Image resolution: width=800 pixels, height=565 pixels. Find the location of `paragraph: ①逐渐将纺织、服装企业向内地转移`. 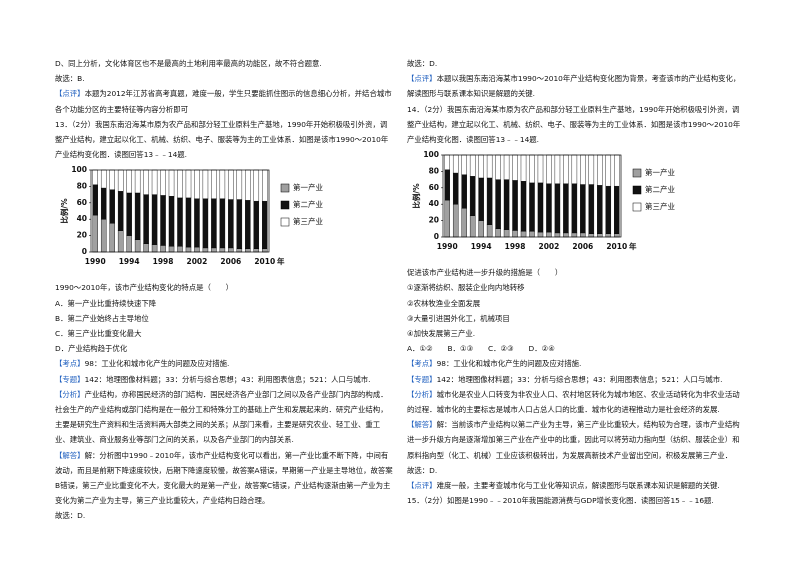

paragraph: ①逐渐将纺织、服装企业向内地转移 is located at coordinates (466, 288).